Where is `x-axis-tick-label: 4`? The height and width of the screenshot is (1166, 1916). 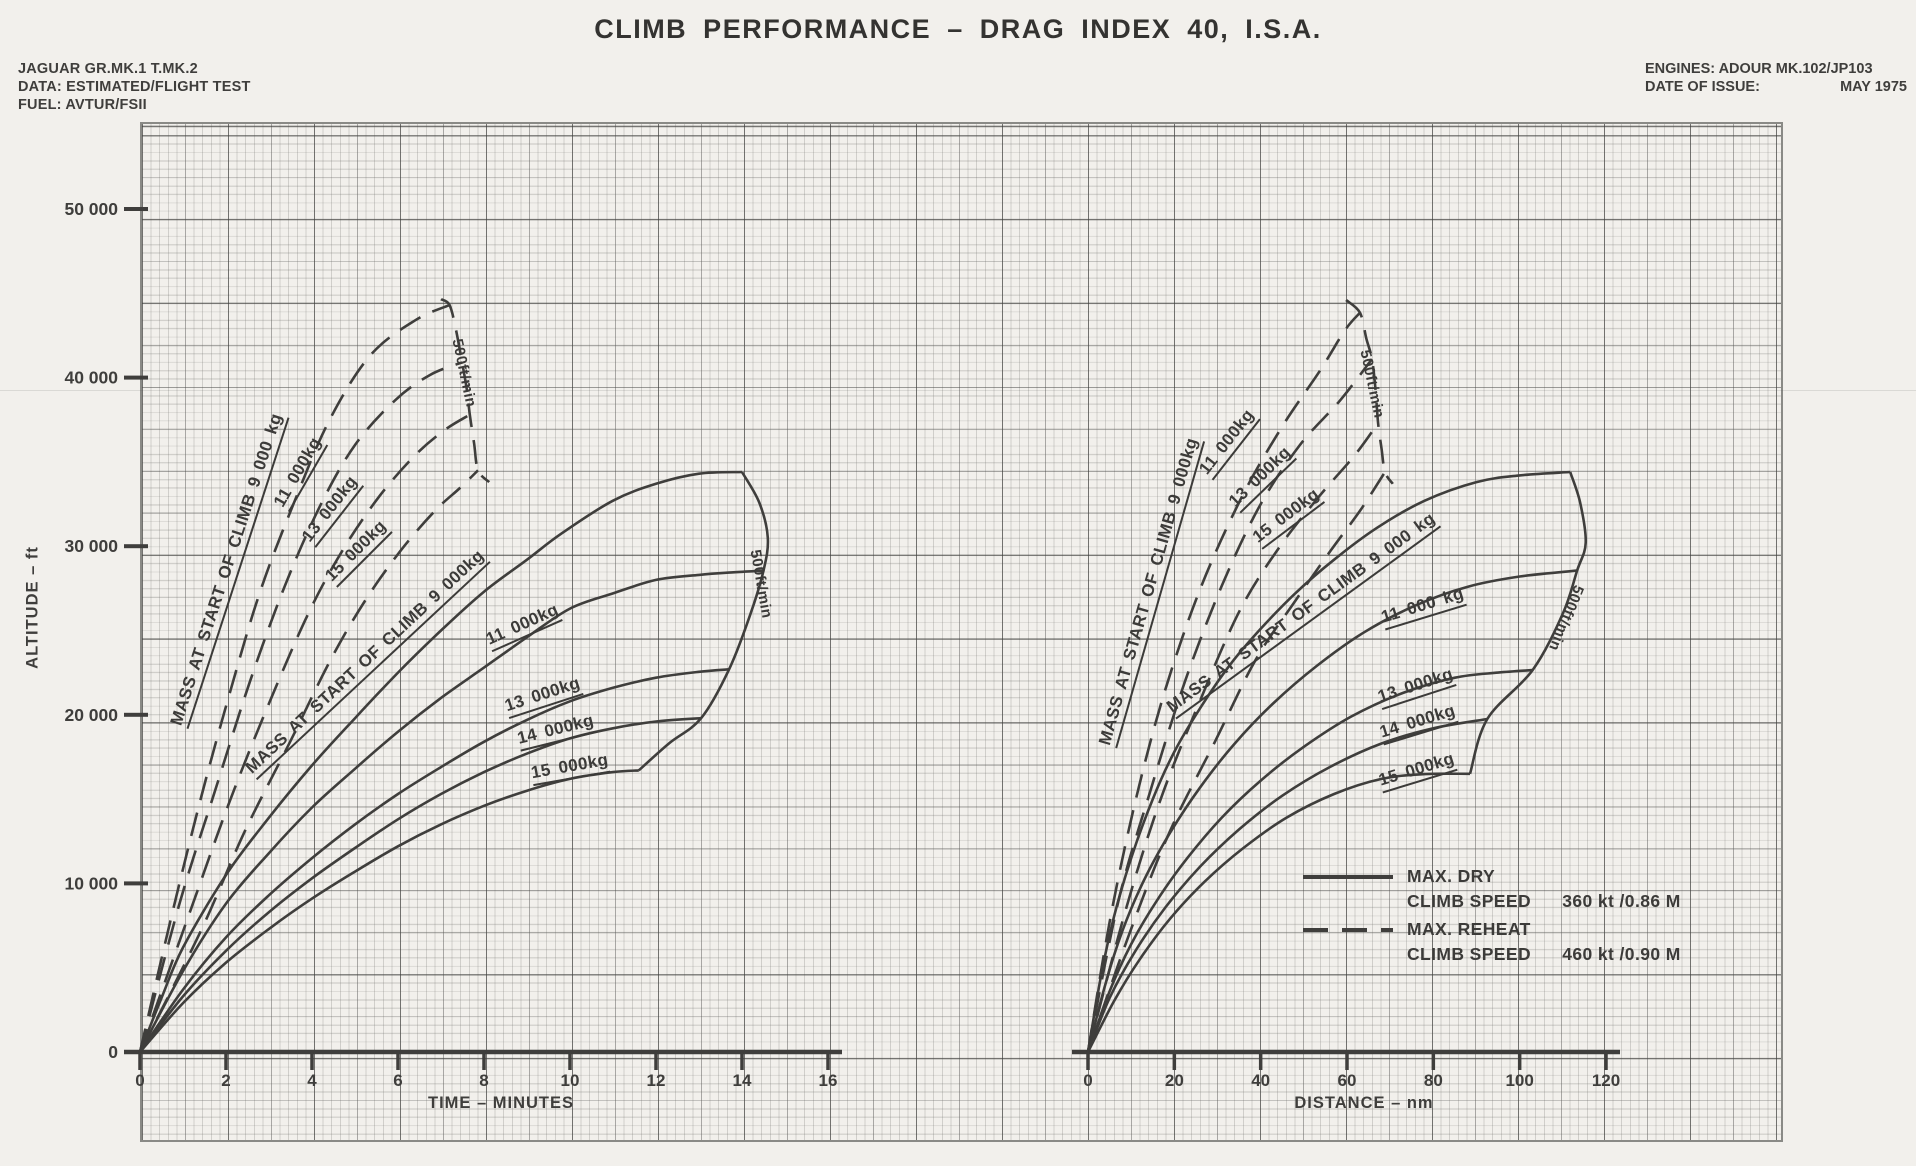 x-axis-tick-label: 4 is located at coordinates (312, 1080).